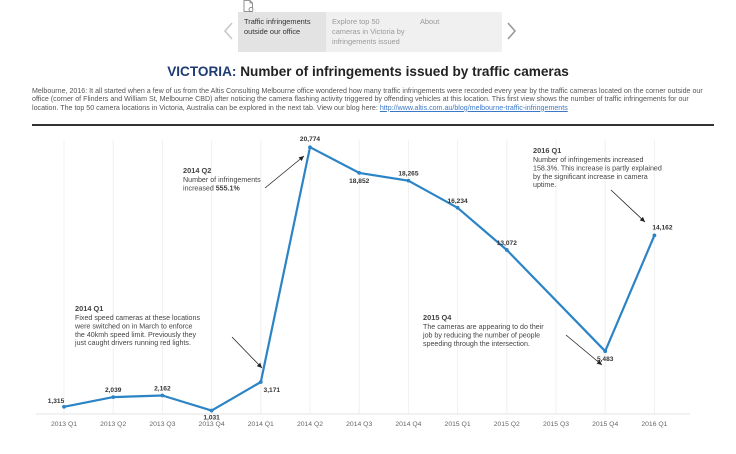 Image resolution: width=736 pixels, height=454 pixels. Describe the element at coordinates (556, 424) in the screenshot. I see `x-tick-label: 2015 Q3` at that location.